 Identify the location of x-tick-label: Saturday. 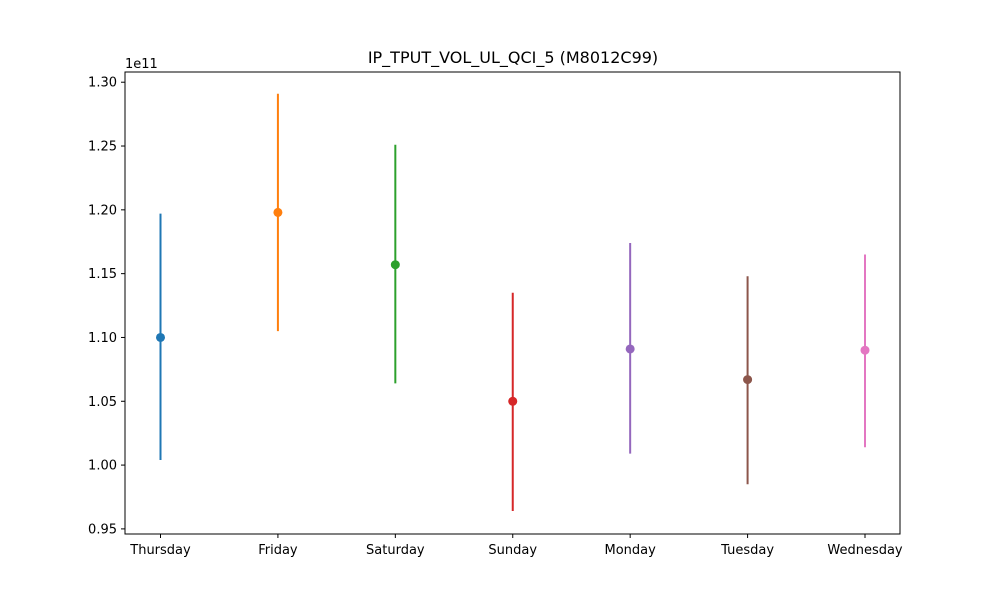
(395, 550).